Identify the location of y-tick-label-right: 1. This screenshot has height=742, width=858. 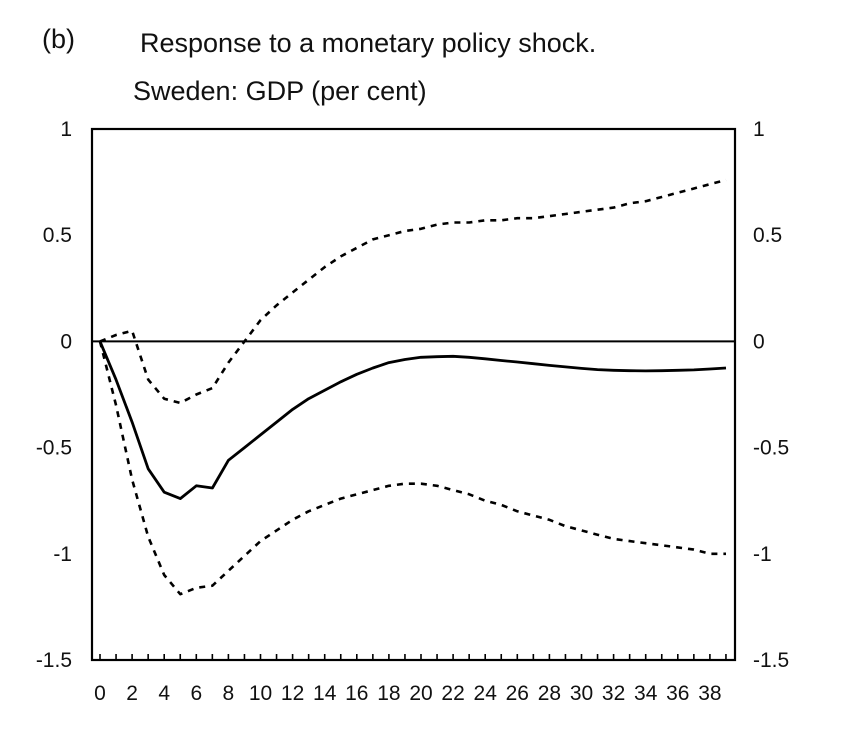
(759, 129).